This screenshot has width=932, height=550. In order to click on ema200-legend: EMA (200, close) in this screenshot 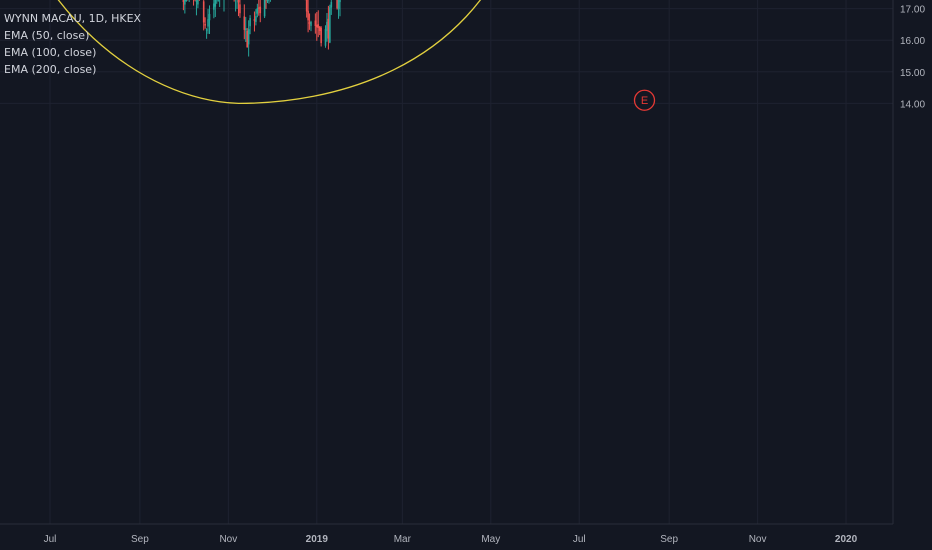, I will do `click(50, 69)`.